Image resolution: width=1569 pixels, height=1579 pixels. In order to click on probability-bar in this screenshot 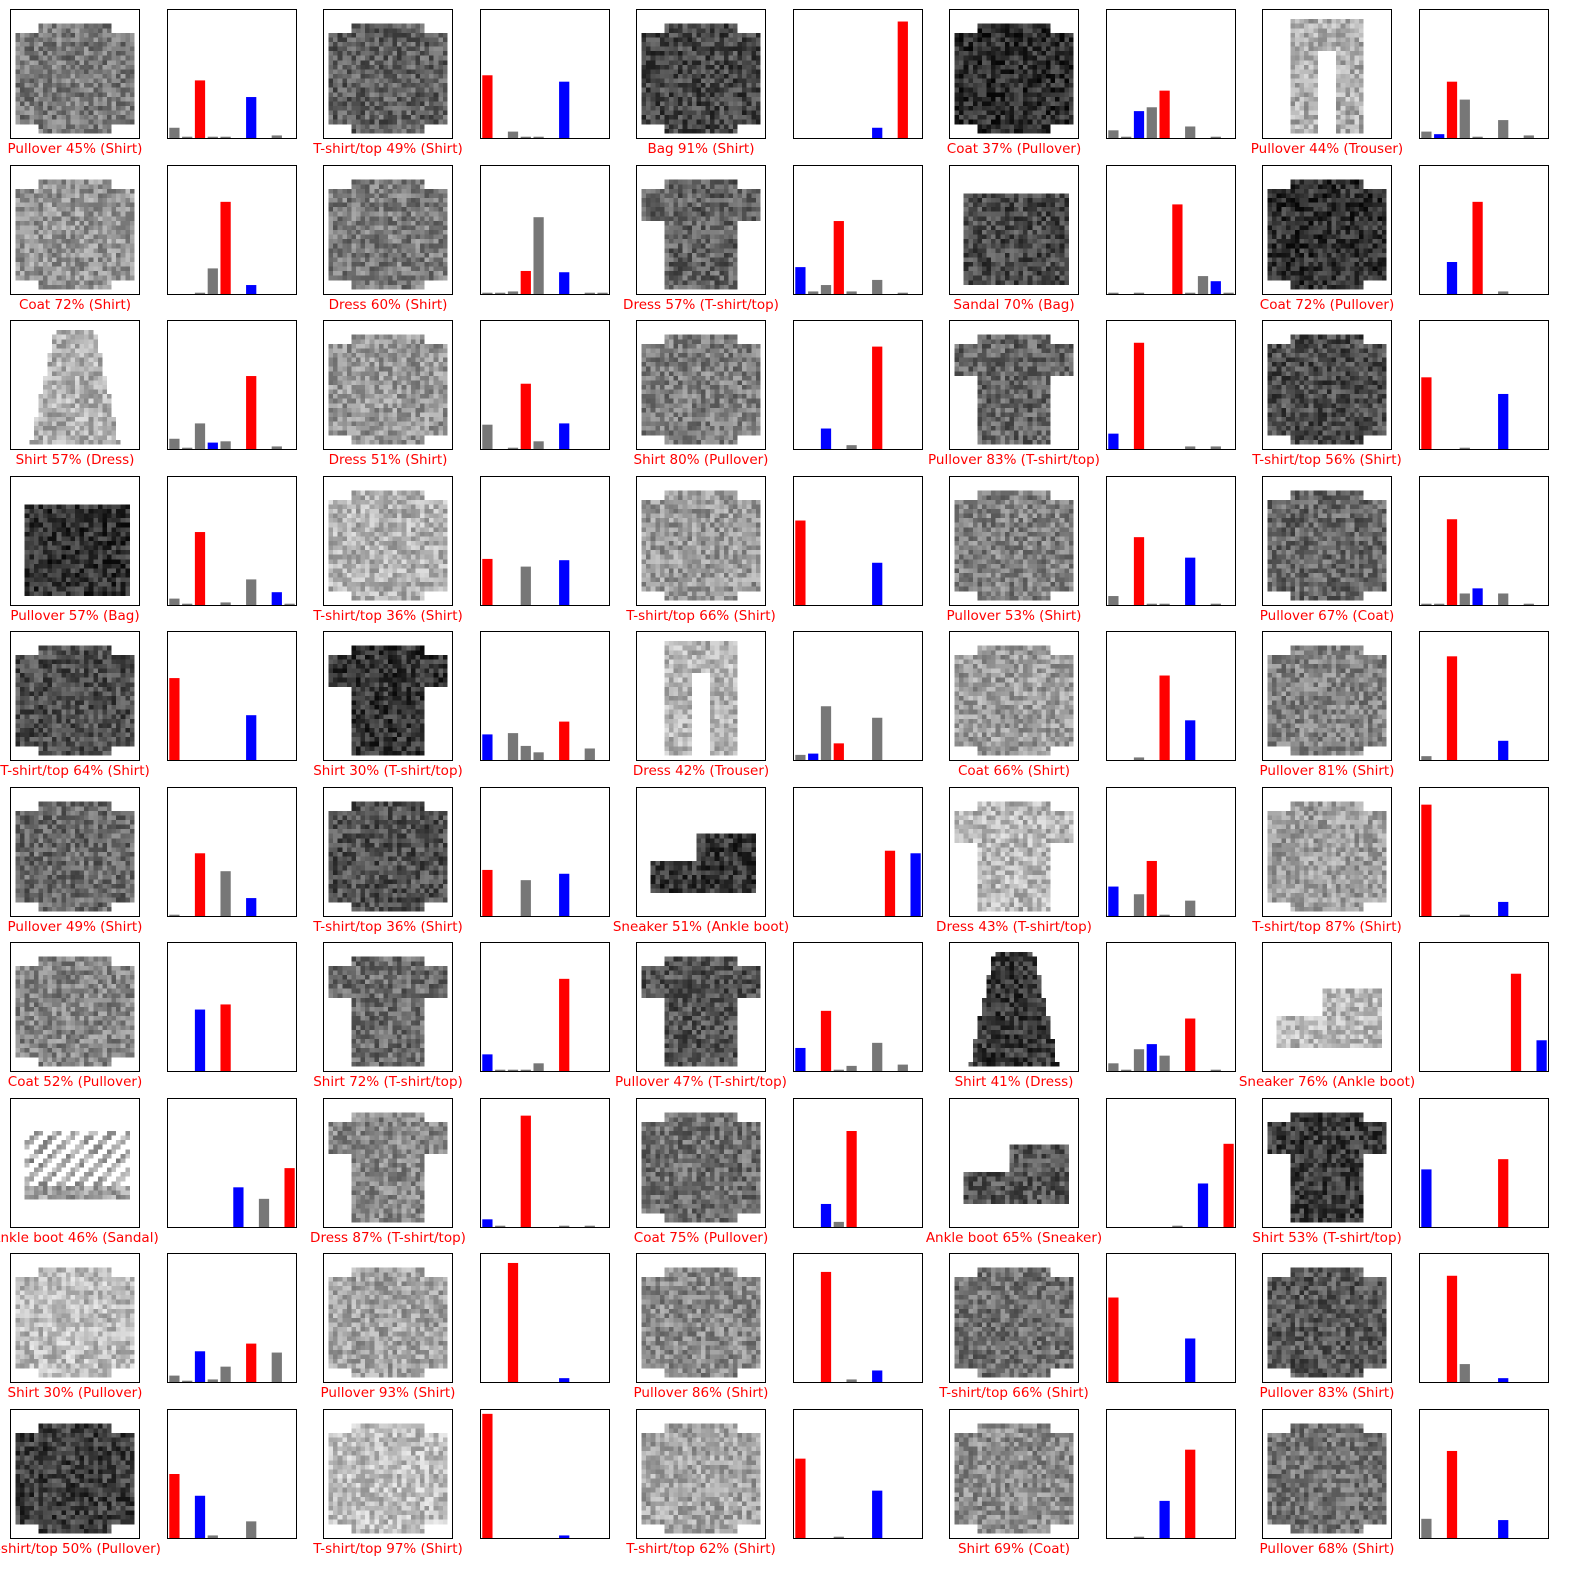, I will do `click(838, 257)`.